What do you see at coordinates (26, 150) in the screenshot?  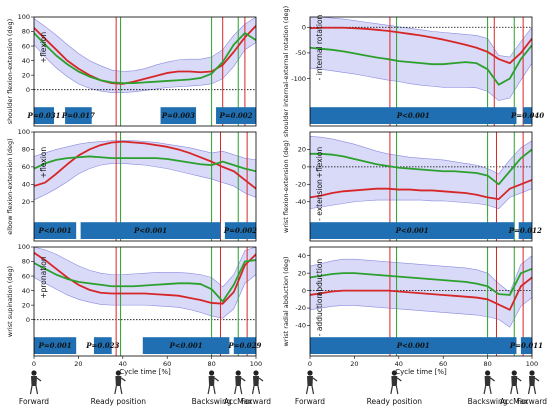 I see `y-tick-label: 80` at bounding box center [26, 150].